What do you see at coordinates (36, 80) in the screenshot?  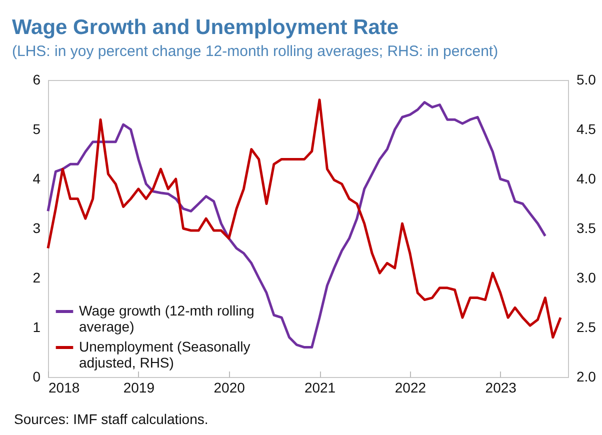 I see `y-tick-label: 6` at bounding box center [36, 80].